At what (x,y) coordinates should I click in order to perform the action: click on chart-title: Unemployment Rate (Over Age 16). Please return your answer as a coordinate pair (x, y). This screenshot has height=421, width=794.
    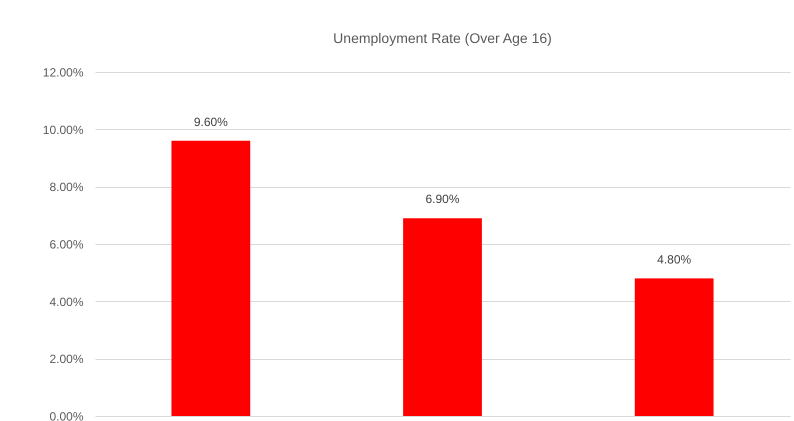
    Looking at the image, I should click on (442, 38).